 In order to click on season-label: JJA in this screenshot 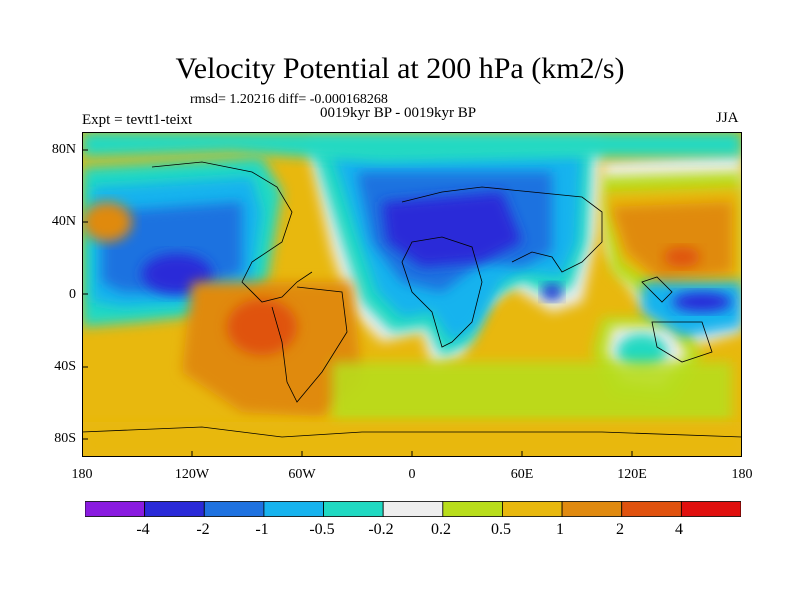, I will do `click(727, 118)`.